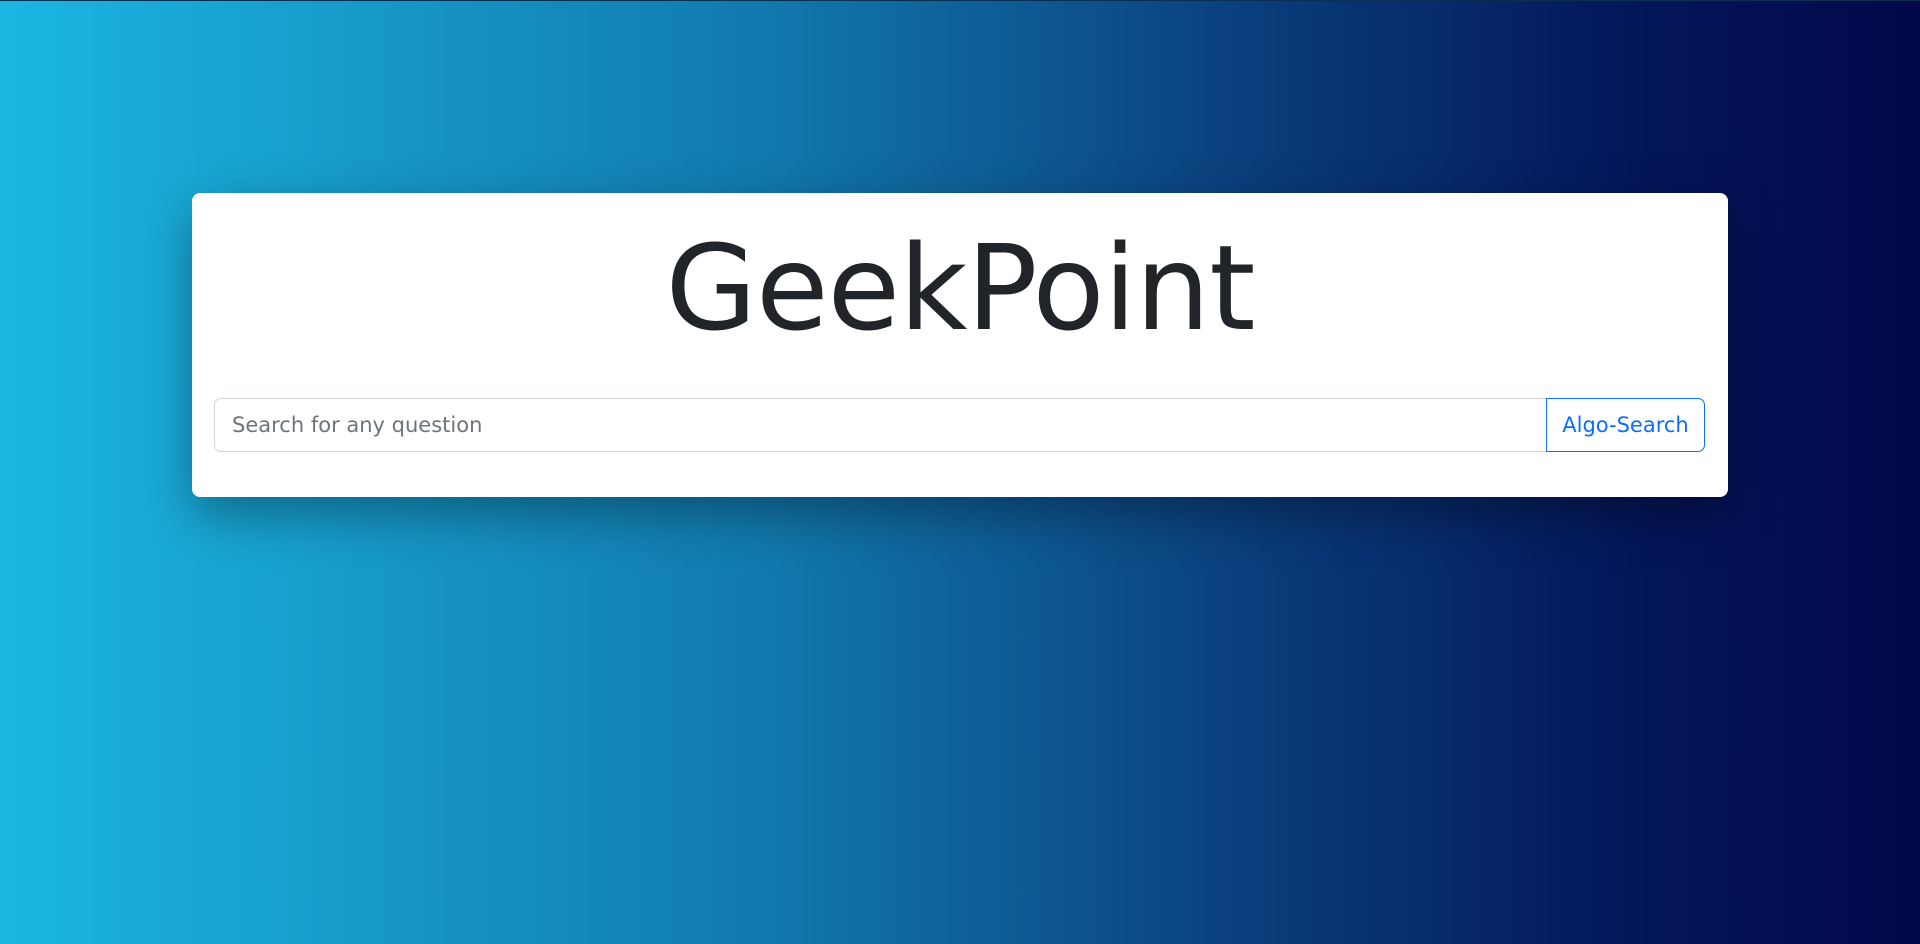  What do you see at coordinates (960, 288) in the screenshot?
I see `site-title: GeekPoint` at bounding box center [960, 288].